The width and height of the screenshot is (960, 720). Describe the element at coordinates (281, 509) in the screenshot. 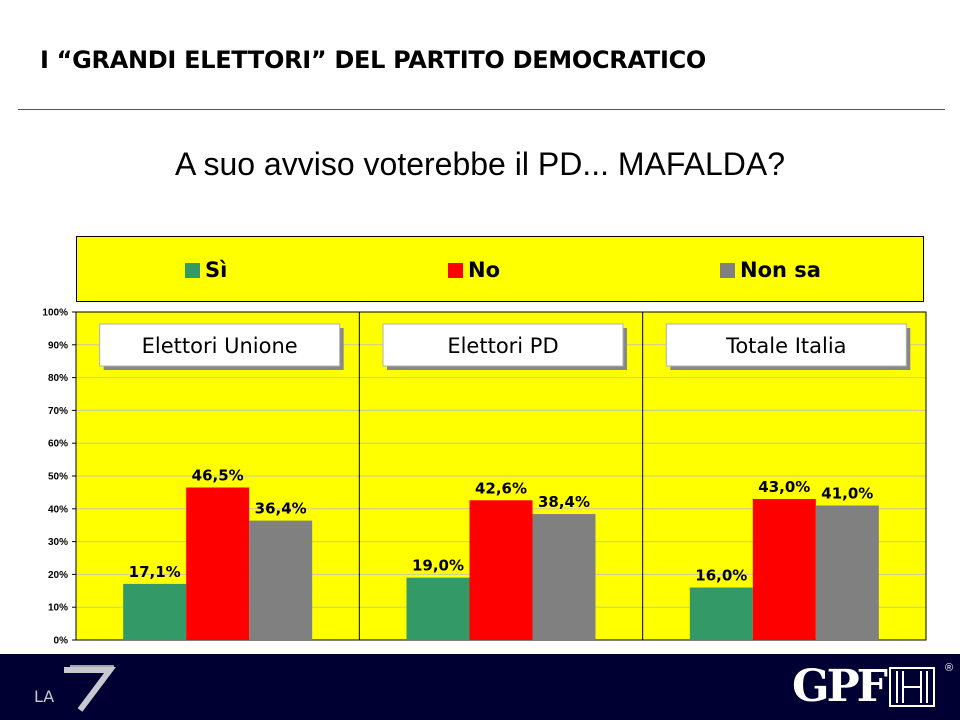

I see `data-label: 36,4%` at that location.